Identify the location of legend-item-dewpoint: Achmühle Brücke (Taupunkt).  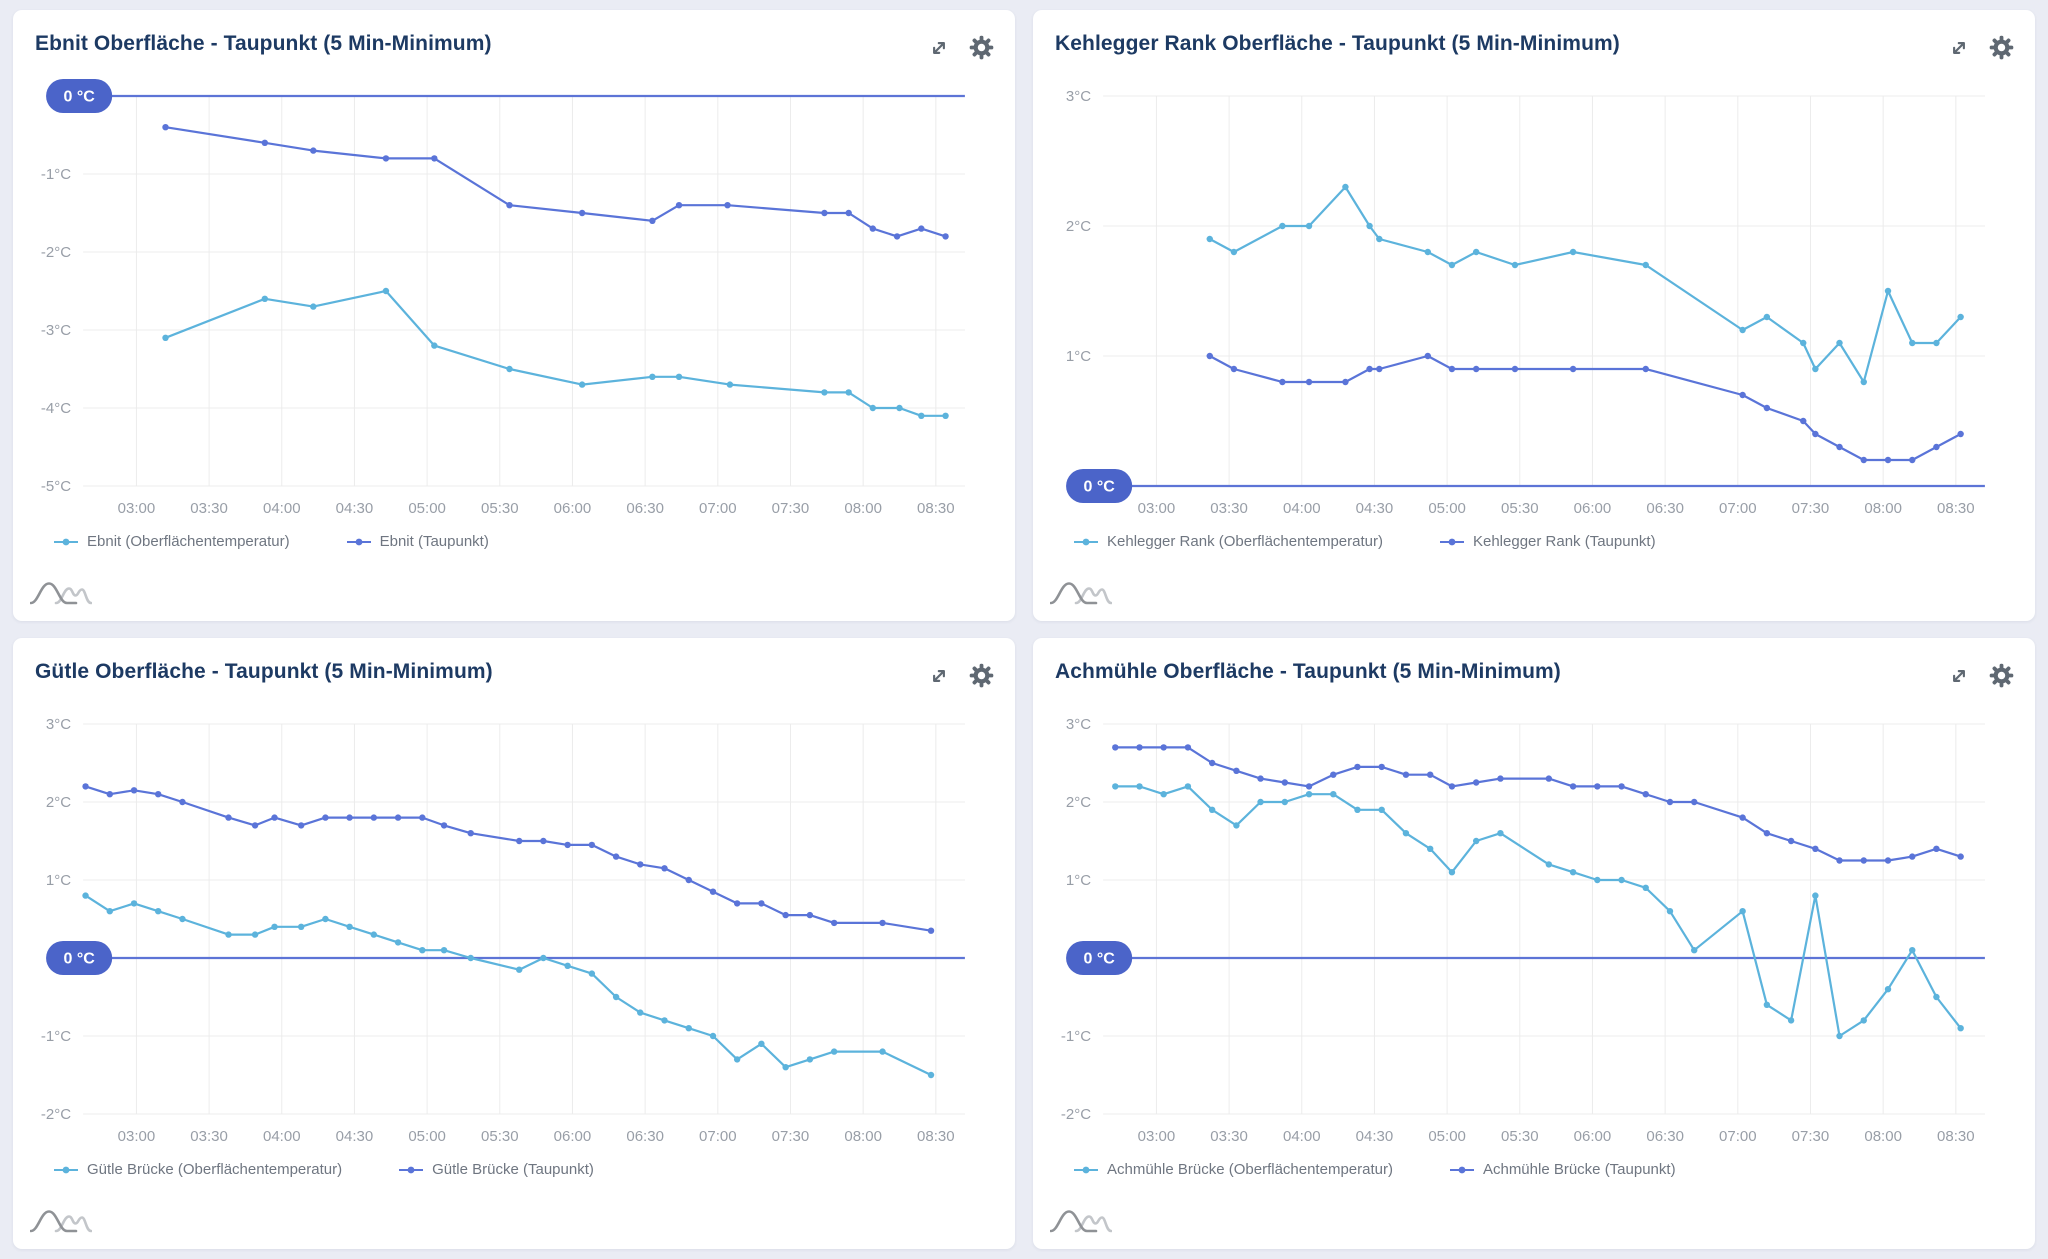
(1562, 1169).